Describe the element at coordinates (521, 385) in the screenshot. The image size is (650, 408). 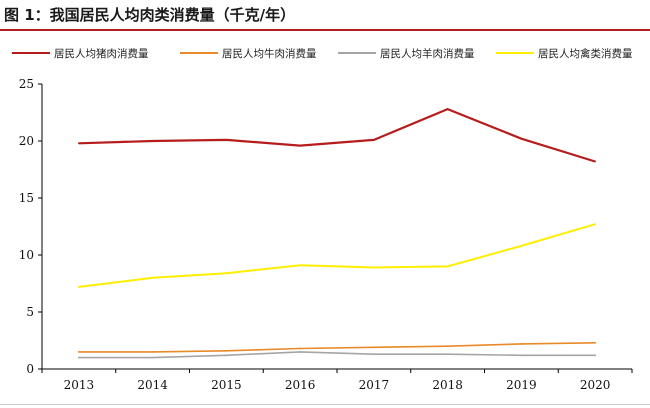
I see `x-tick-label-6: 2019` at that location.